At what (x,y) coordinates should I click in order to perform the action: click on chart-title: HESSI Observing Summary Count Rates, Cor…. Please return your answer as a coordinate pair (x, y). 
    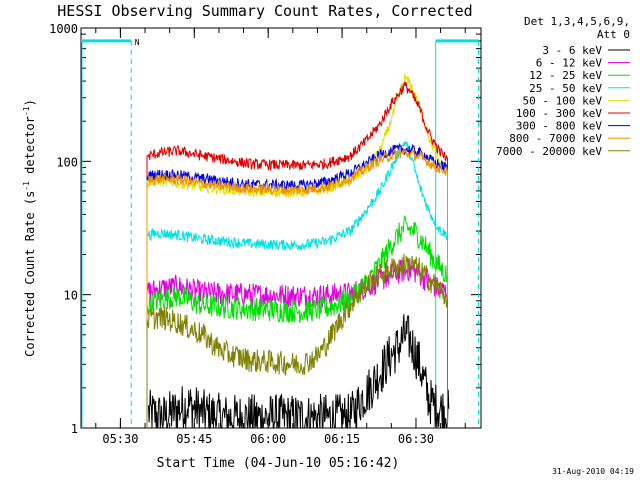
    Looking at the image, I should click on (264, 11).